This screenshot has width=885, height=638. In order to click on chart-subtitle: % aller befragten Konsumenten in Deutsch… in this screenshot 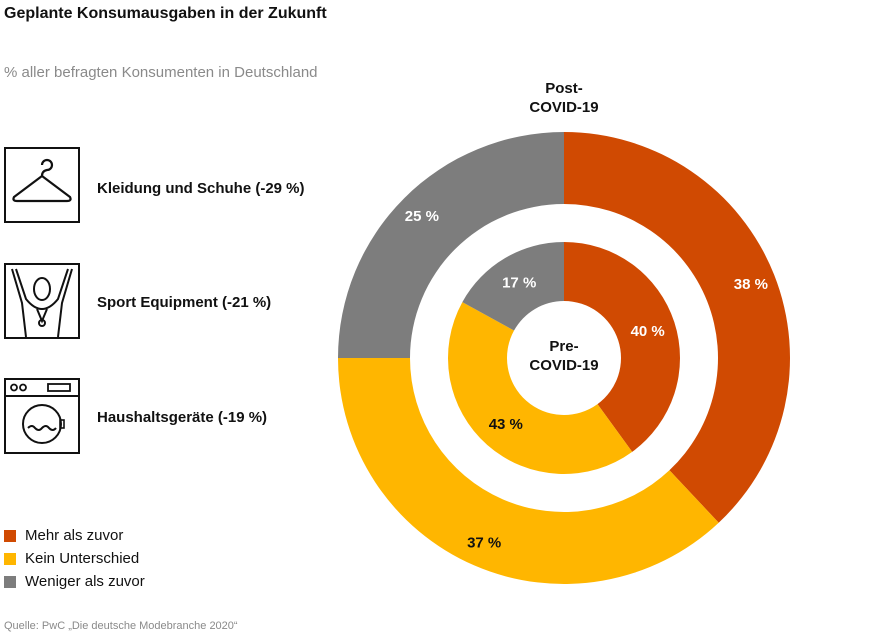, I will do `click(161, 72)`.